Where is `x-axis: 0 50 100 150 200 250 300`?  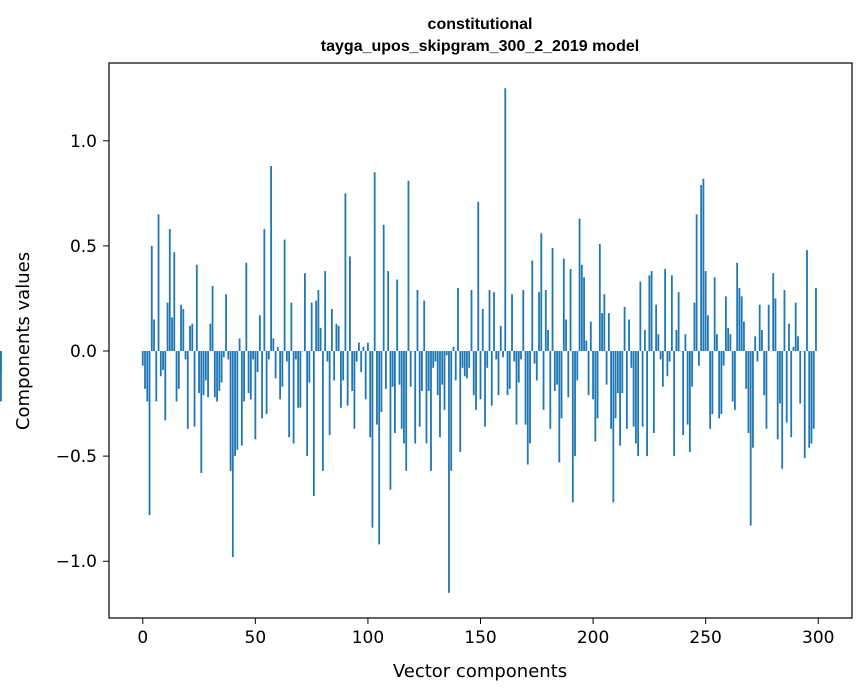
x-axis: 0 50 100 150 200 250 300 is located at coordinates (485, 633).